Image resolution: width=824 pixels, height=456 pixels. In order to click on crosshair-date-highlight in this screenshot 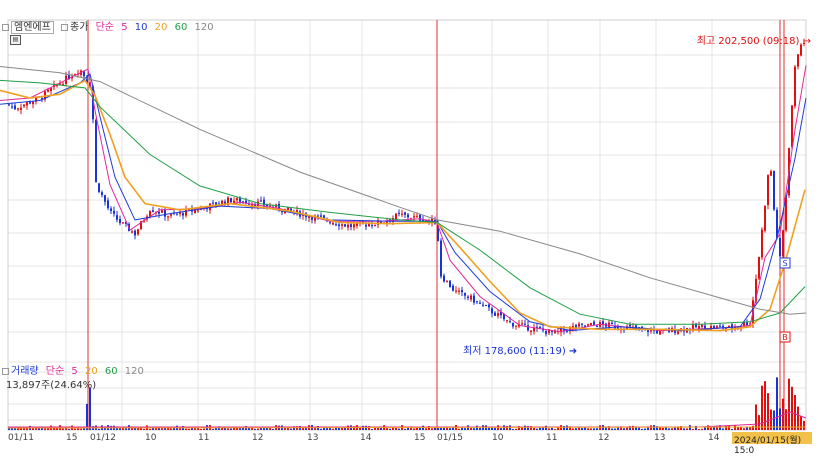, I will do `click(772, 438)`.